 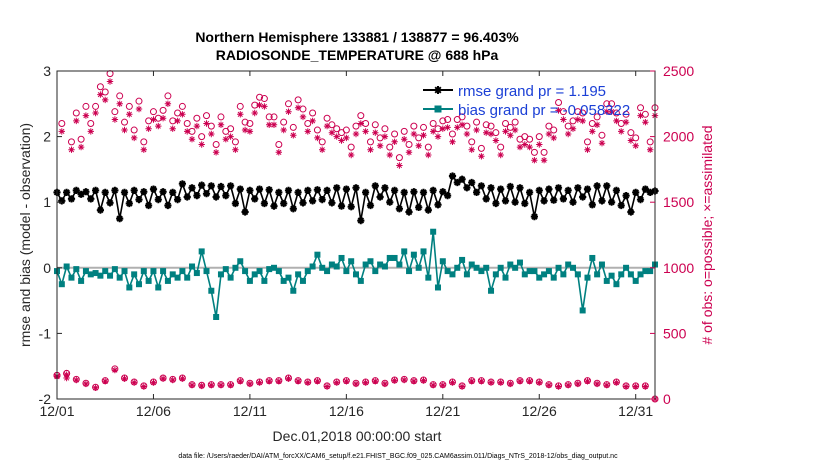 I want to click on x-tick-label: 12/26, so click(x=539, y=411).